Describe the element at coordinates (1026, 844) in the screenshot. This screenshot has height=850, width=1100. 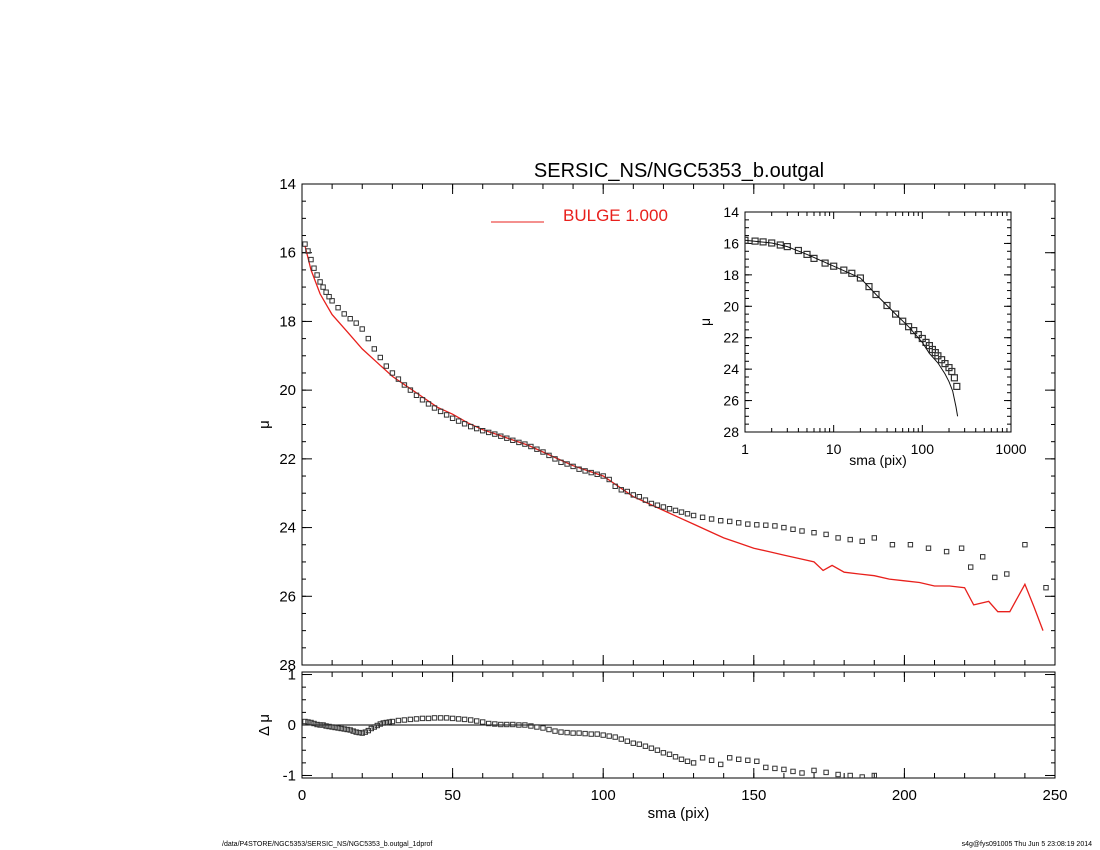
I see `footer-timestamp: s4g@fys091005 Thu Jun 5 23:08:19 2014` at that location.